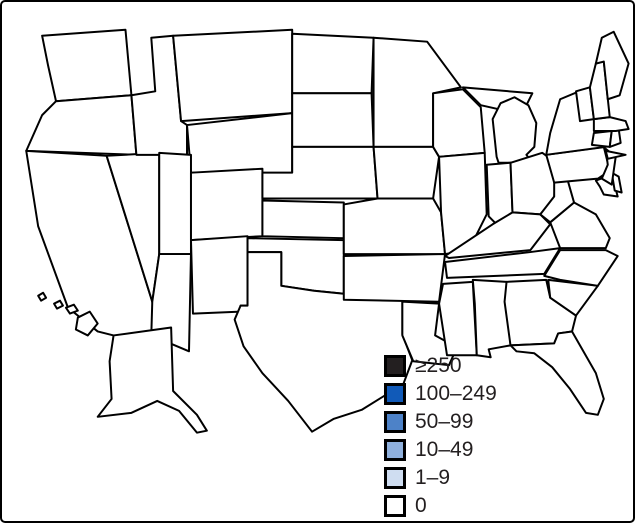  Describe the element at coordinates (87, 65) in the screenshot. I see `state-wa` at that location.